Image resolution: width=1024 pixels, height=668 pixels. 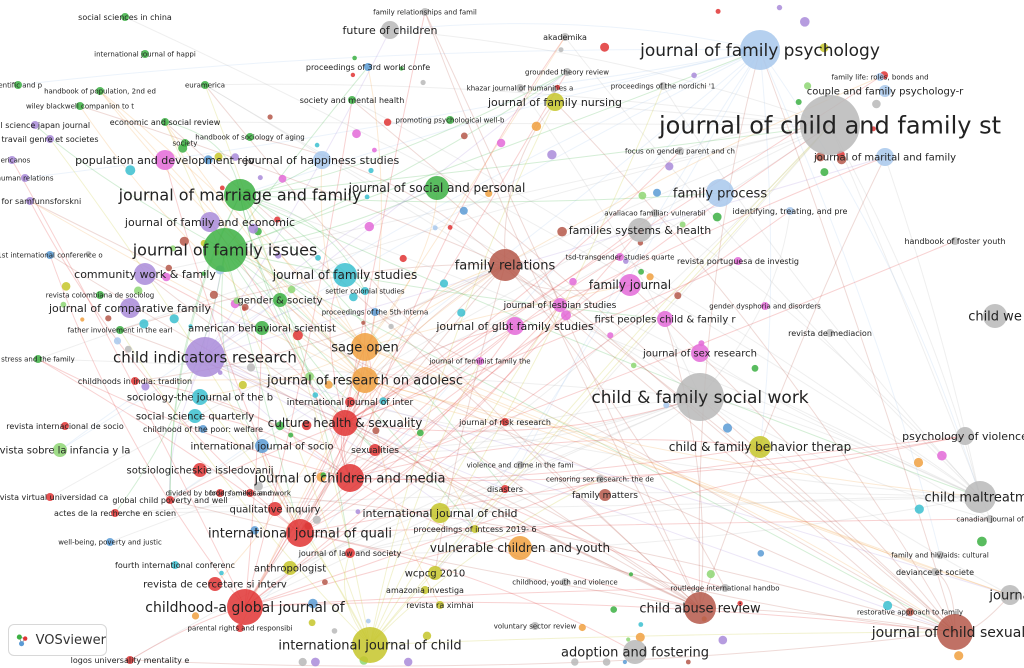 What do you see at coordinates (345, 275) in the screenshot?
I see `node-label: journal of family studies` at bounding box center [345, 275].